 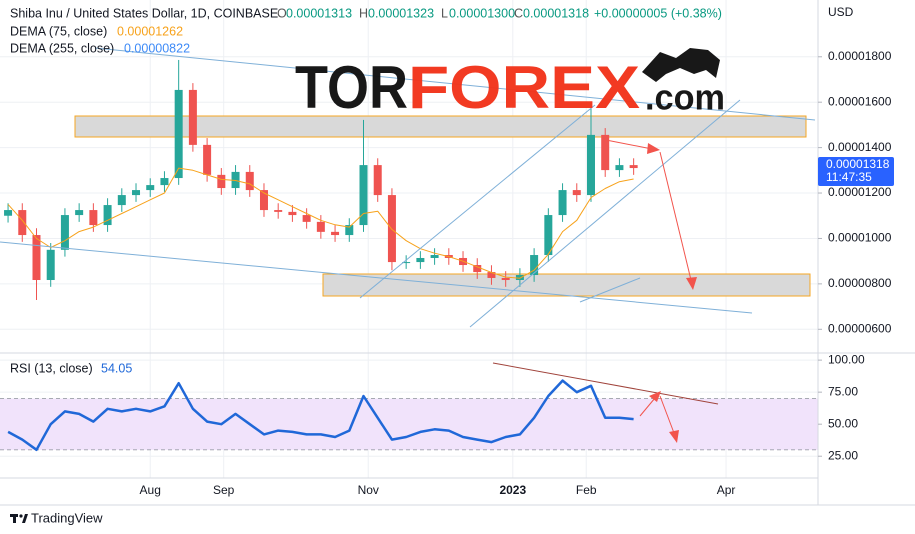 I want to click on ohlc-key: O, so click(x=282, y=13).